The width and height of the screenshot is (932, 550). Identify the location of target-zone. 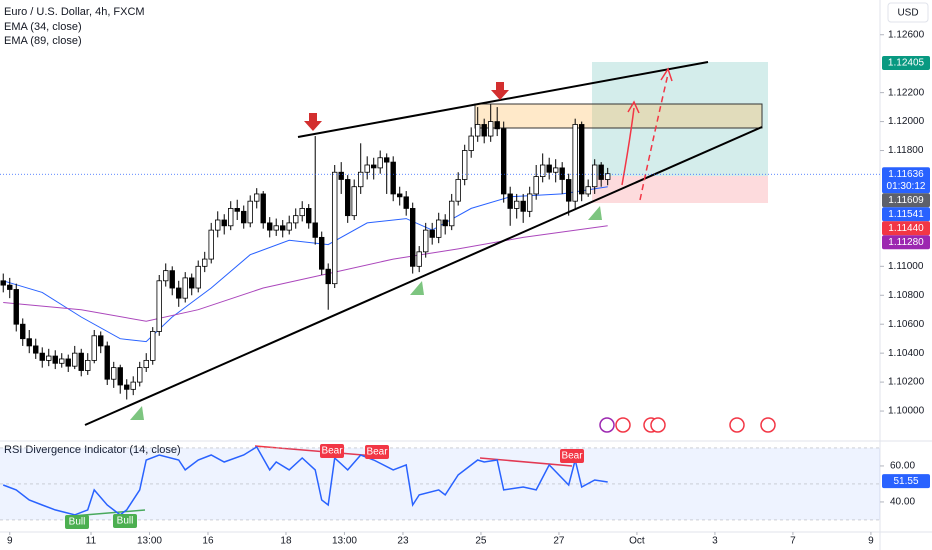
(680, 119).